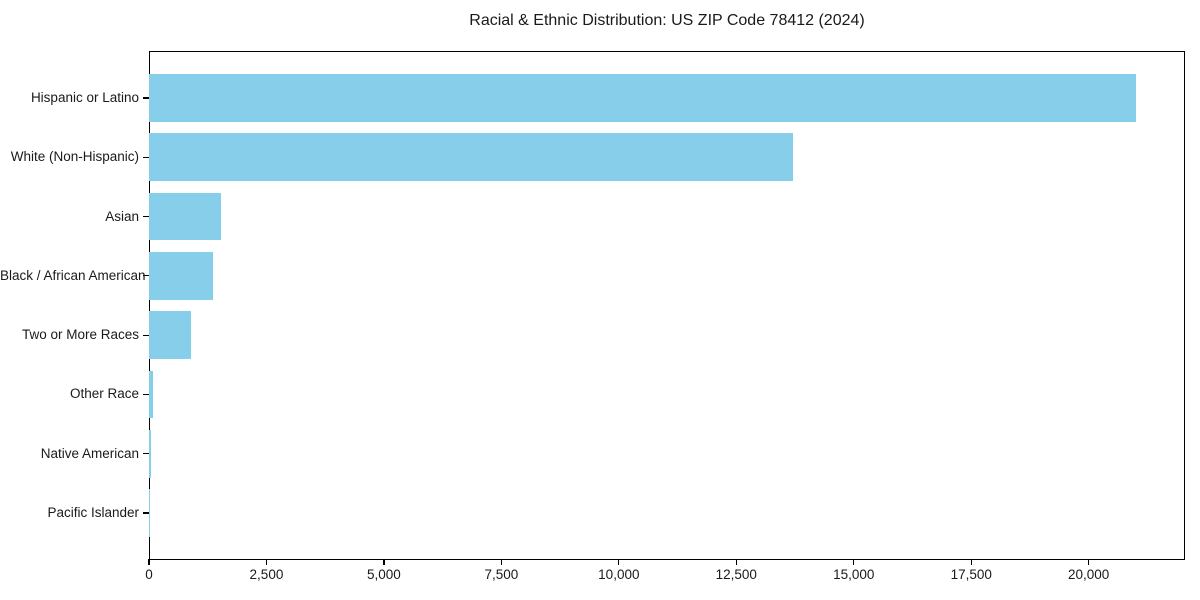  What do you see at coordinates (471, 157) in the screenshot?
I see `bar-white-non-hispanic` at bounding box center [471, 157].